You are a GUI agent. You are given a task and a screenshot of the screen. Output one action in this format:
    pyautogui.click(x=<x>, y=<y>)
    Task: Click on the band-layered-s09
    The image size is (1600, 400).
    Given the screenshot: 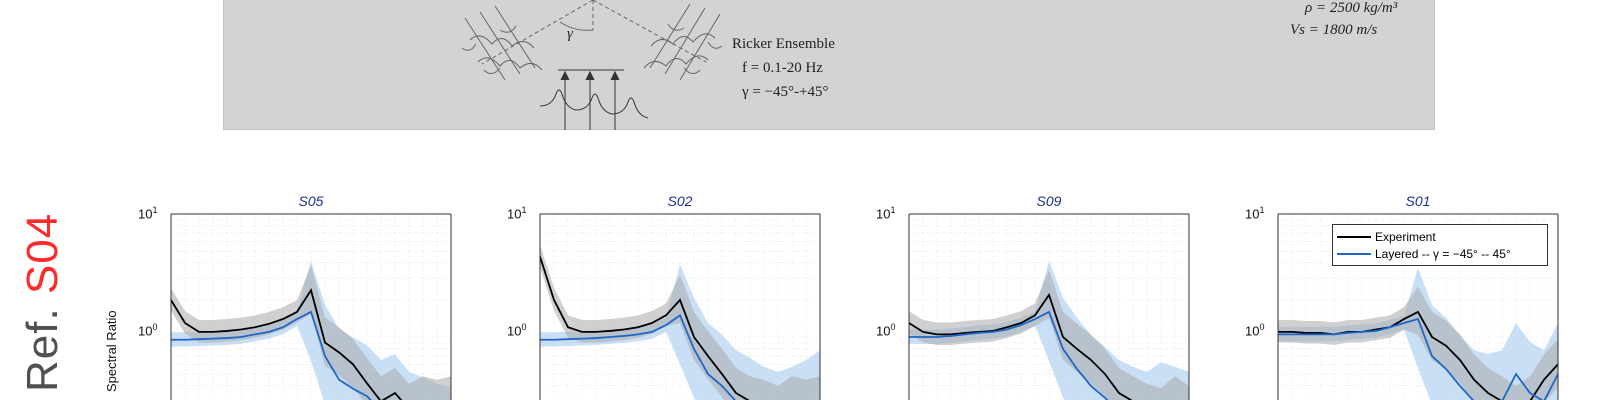 What is the action you would take?
    pyautogui.click(x=1049, y=330)
    